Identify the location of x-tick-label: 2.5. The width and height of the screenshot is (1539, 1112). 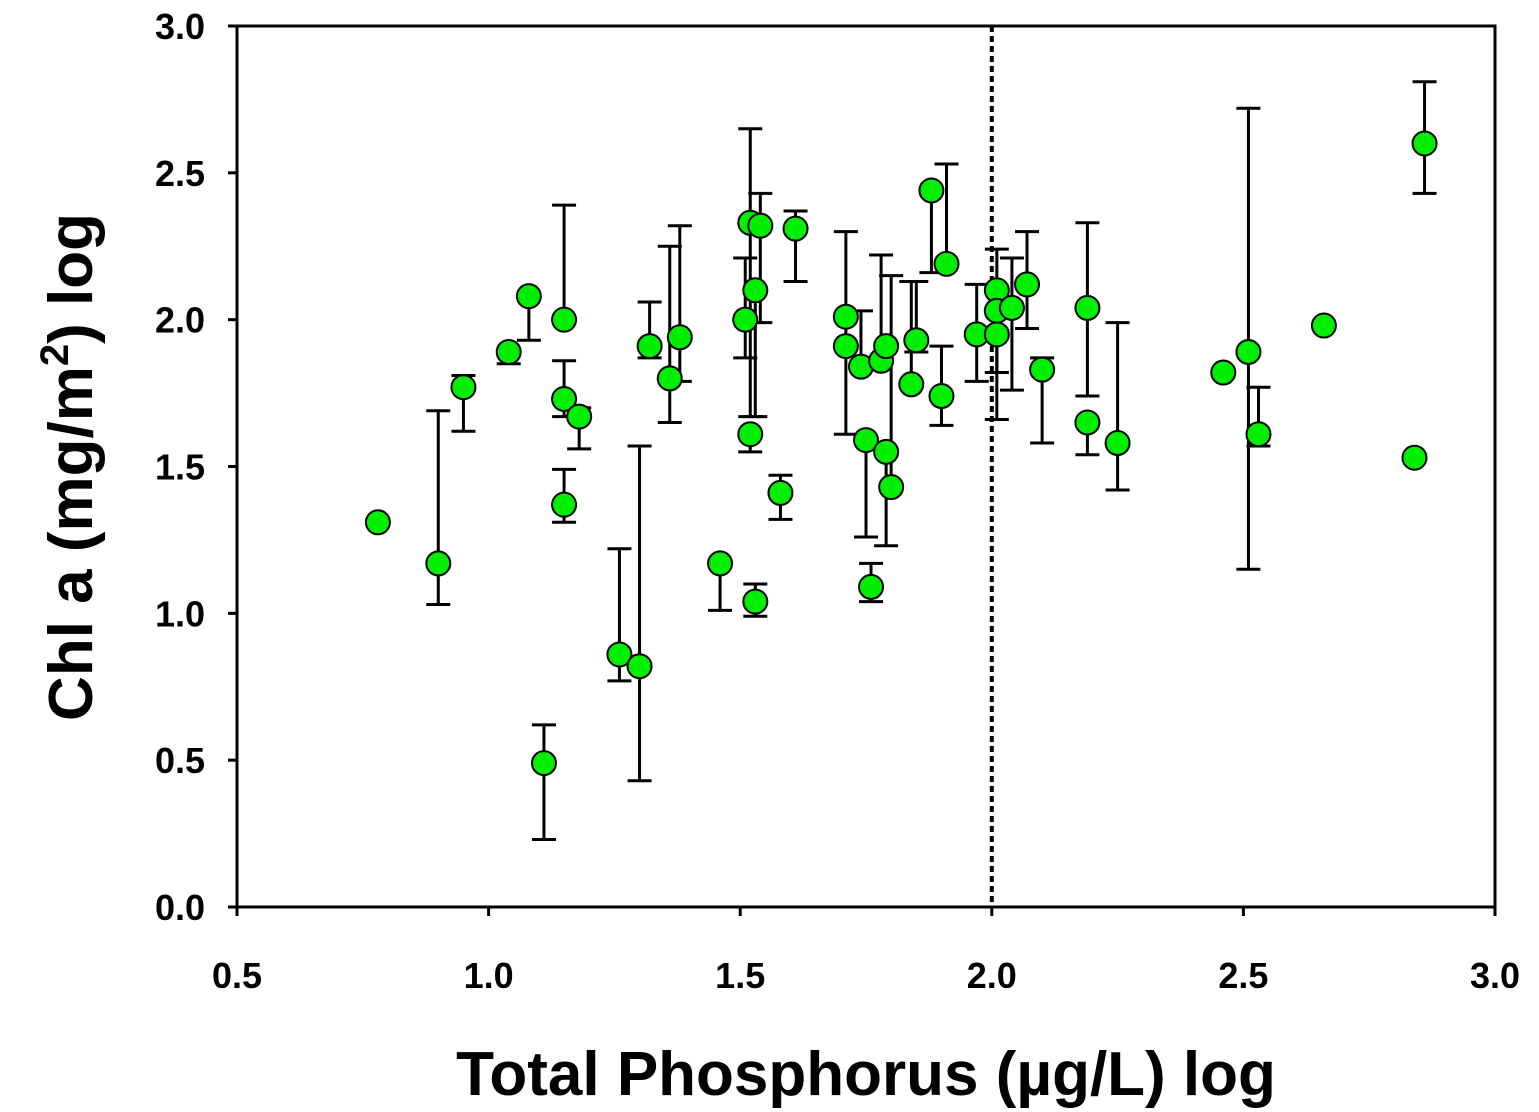
(1243, 975).